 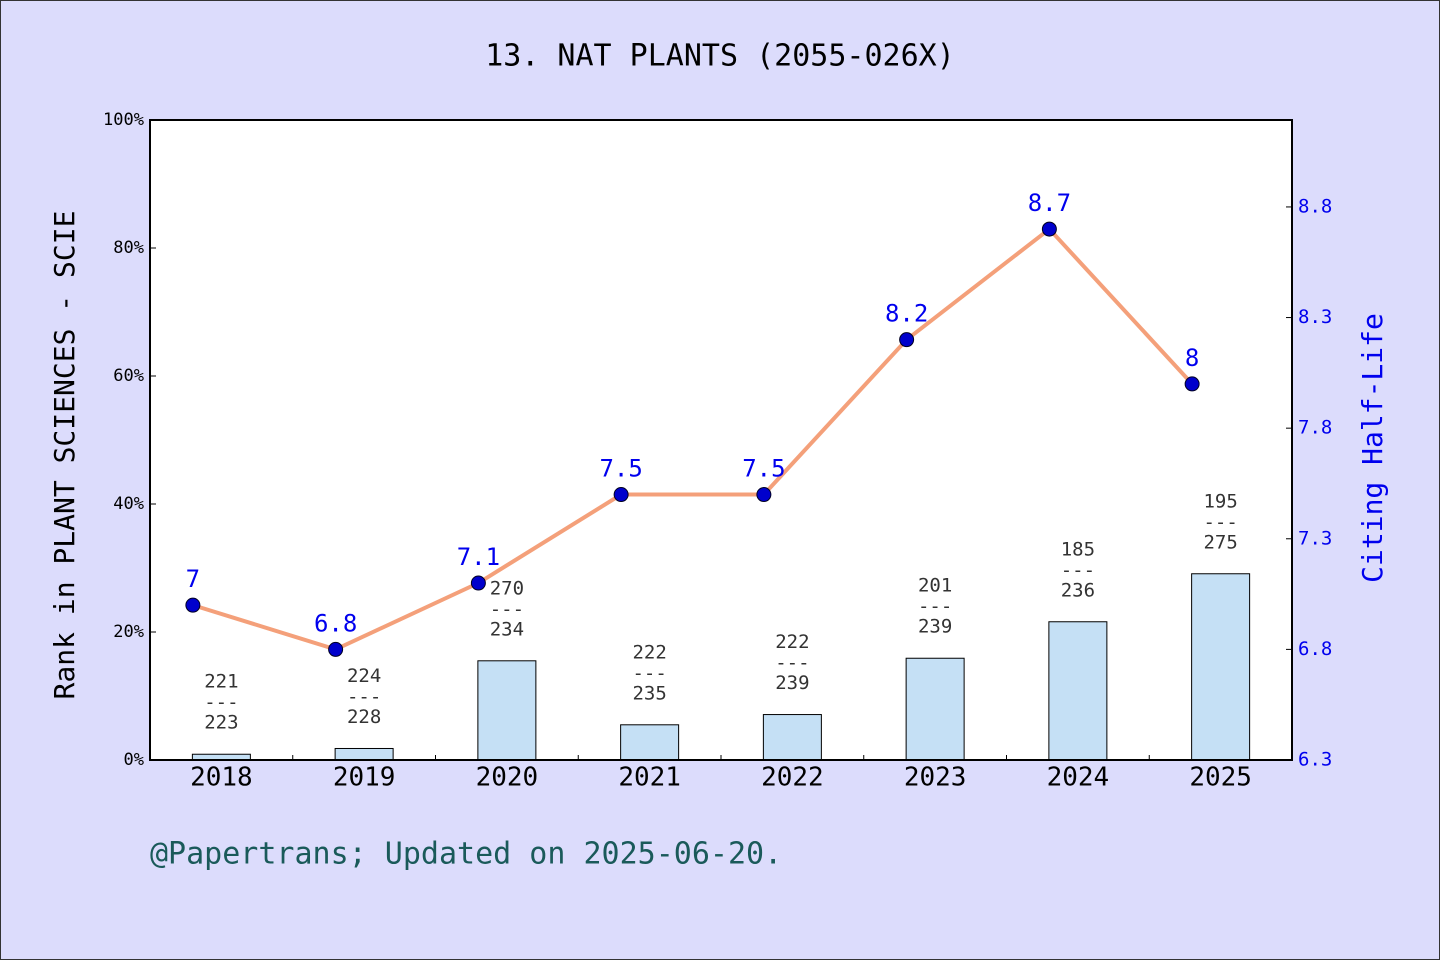 What do you see at coordinates (64, 455) in the screenshot?
I see `y-axis-label: Rank in PLANT SCIENCES - SCIE` at bounding box center [64, 455].